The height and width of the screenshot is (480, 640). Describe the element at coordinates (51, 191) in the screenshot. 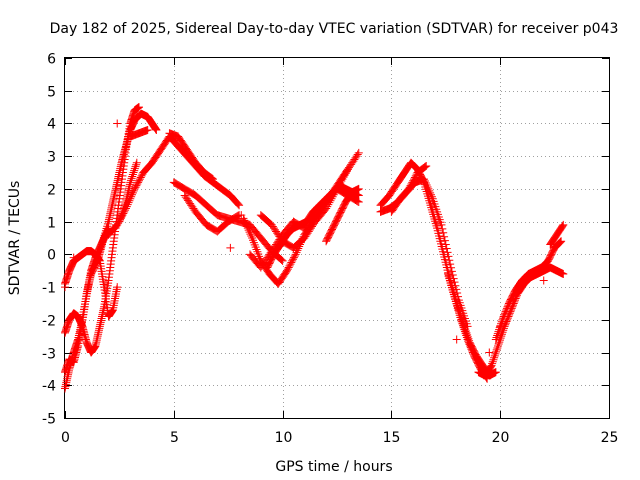

I see `y-tick-label: 2` at that location.